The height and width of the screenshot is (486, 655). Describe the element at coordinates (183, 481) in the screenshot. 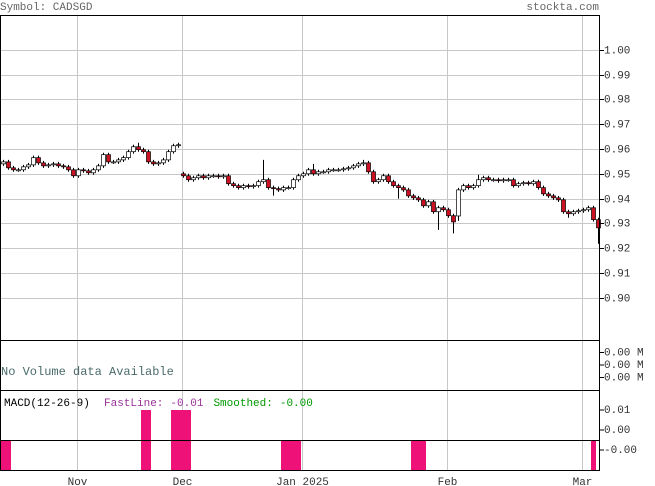

I see `x-tick-label: Dec` at that location.